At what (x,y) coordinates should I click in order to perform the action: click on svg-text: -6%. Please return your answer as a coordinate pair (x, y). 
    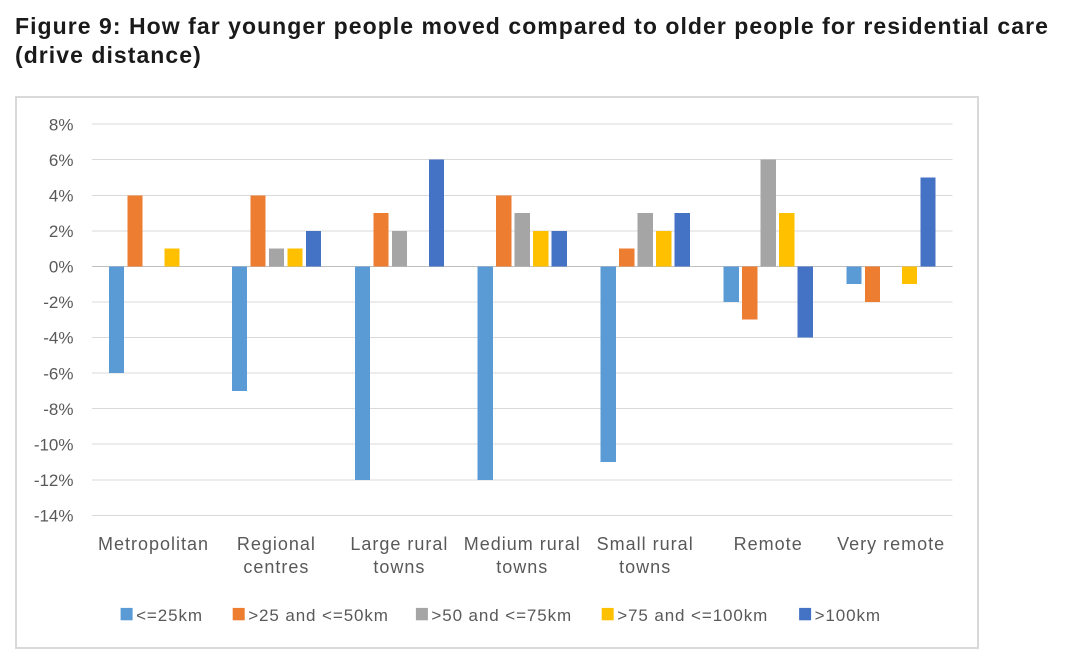
    Looking at the image, I should click on (58, 373).